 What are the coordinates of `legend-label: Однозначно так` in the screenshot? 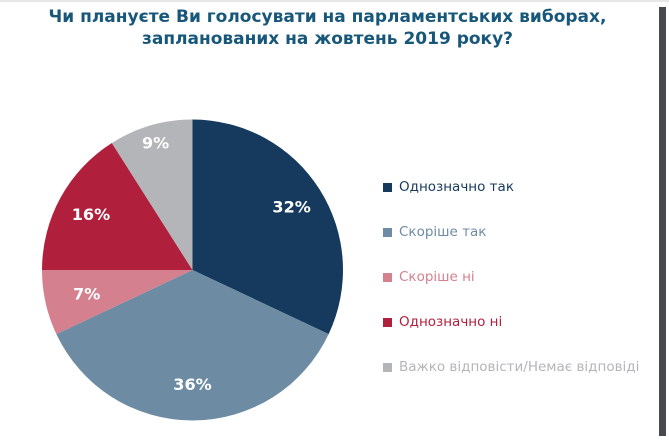 It's located at (456, 187).